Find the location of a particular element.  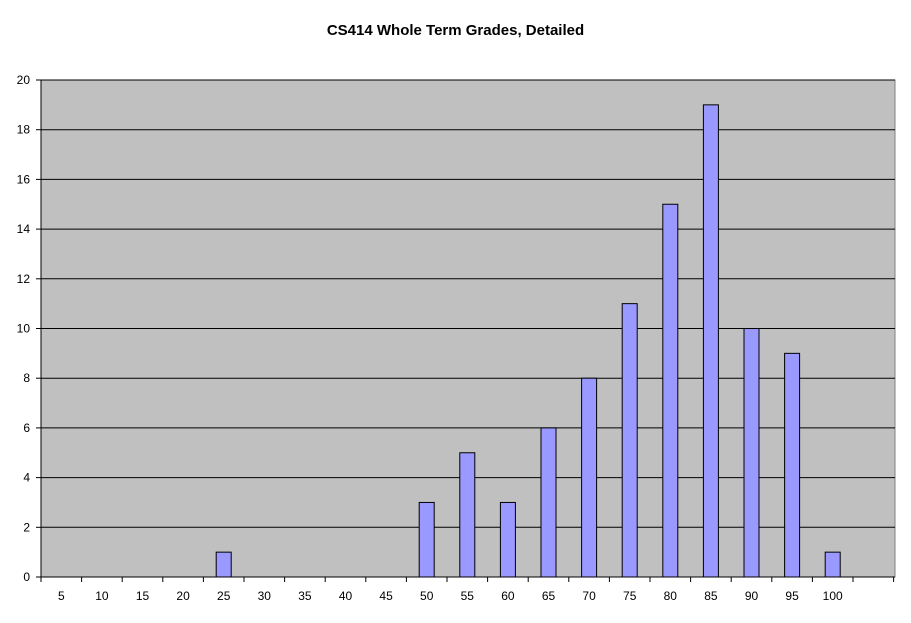

x-tick-label: 100 is located at coordinates (833, 596).